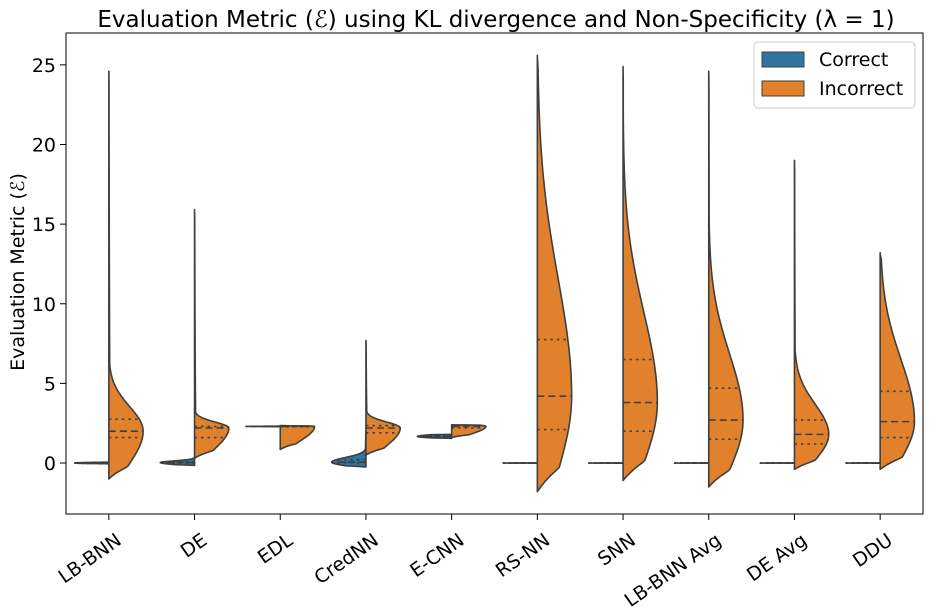 This screenshot has height=614, width=934. I want to click on x-tick-label: E-CNN, so click(437, 555).